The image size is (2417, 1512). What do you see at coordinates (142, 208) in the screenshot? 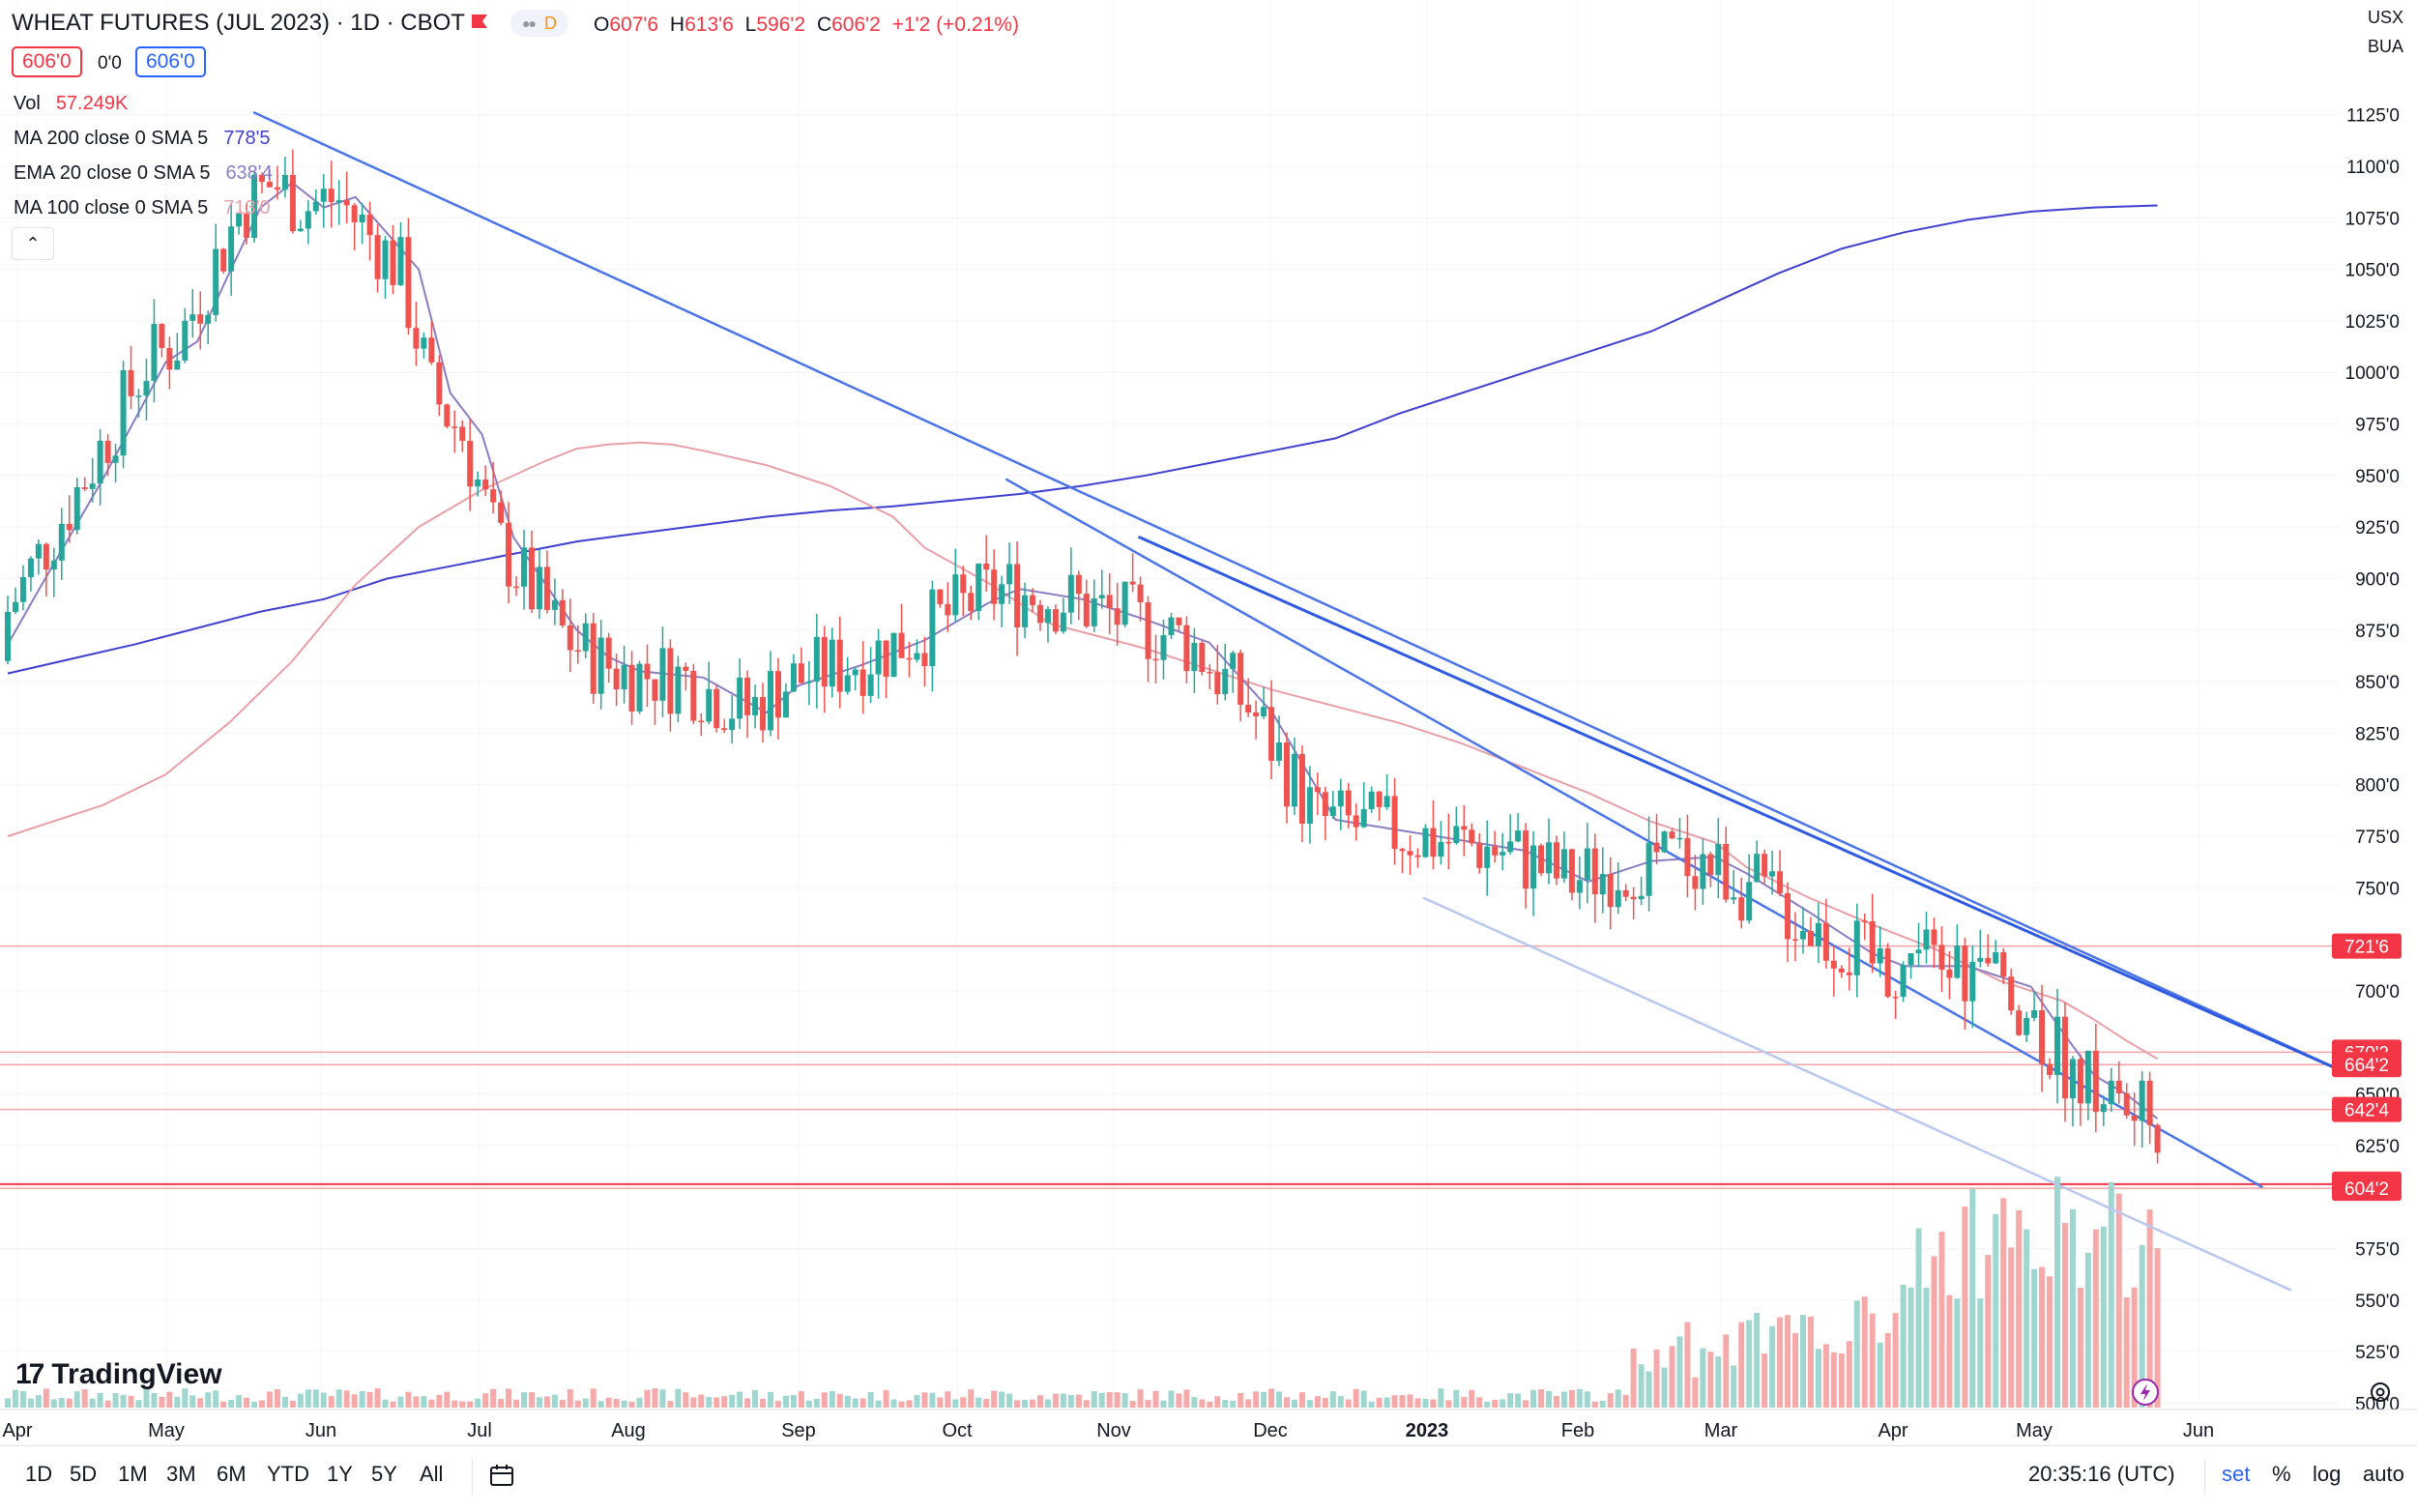
I see `indicator-ma100: MA 100 close 0 SMA 5 713'0` at bounding box center [142, 208].